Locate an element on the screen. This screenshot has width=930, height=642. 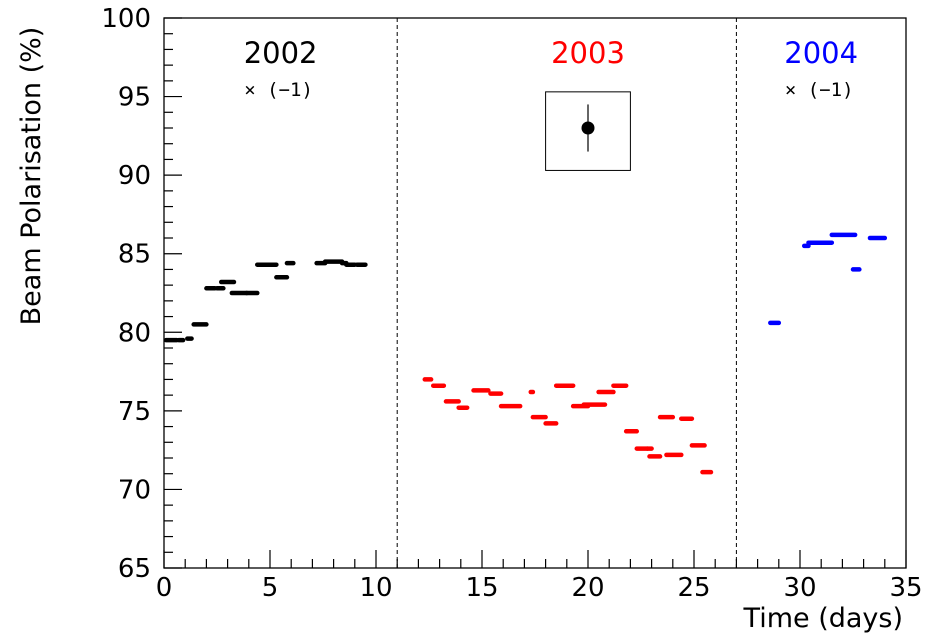
y-tick-label: 85 is located at coordinates (134, 255).